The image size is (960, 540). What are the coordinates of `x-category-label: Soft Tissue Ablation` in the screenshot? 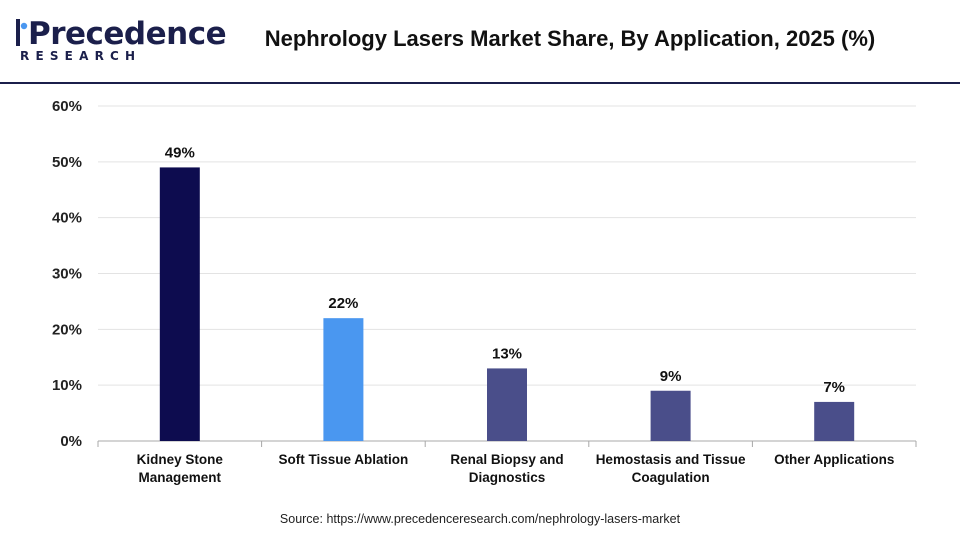 It's located at (344, 459).